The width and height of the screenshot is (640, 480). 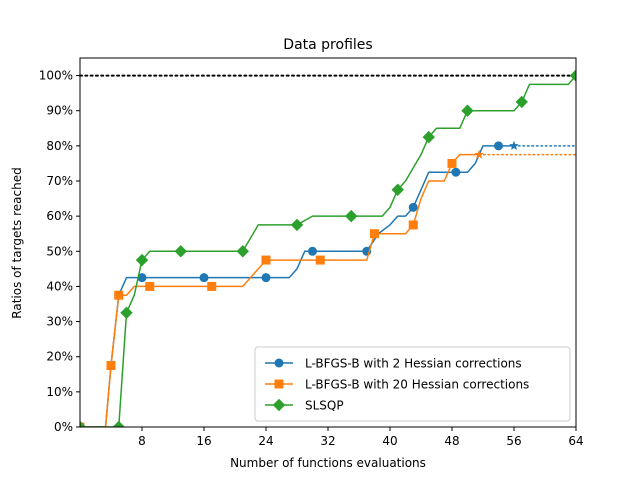 What do you see at coordinates (59, 181) in the screenshot?
I see `y-tick-label: 70%` at bounding box center [59, 181].